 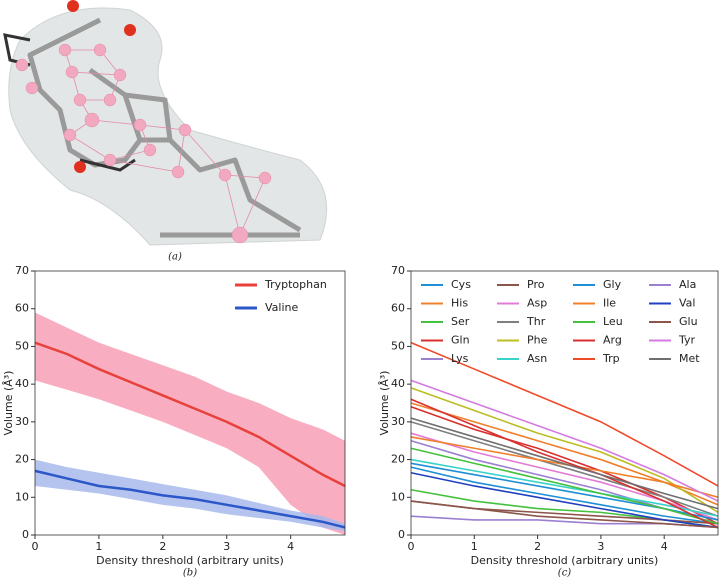 What do you see at coordinates (460, 321) in the screenshot?
I see `legend-label: Ser` at bounding box center [460, 321].